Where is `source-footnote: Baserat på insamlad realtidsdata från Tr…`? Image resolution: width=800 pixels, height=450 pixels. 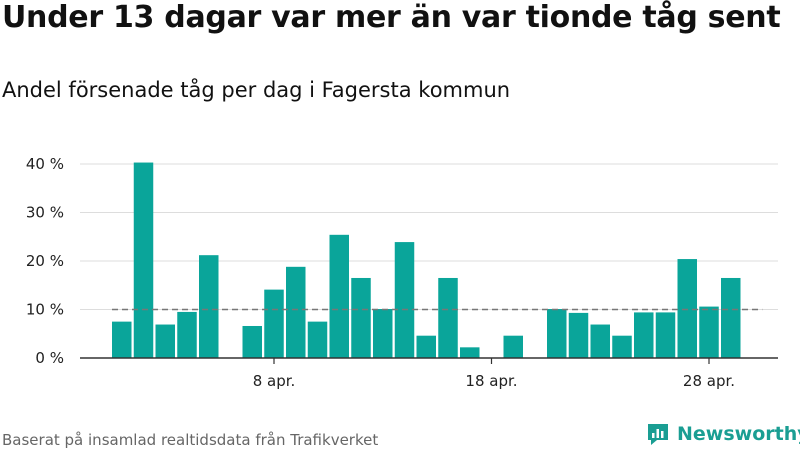
source-footnote: Baserat på insamlad realtidsdata från Tr… is located at coordinates (190, 440).